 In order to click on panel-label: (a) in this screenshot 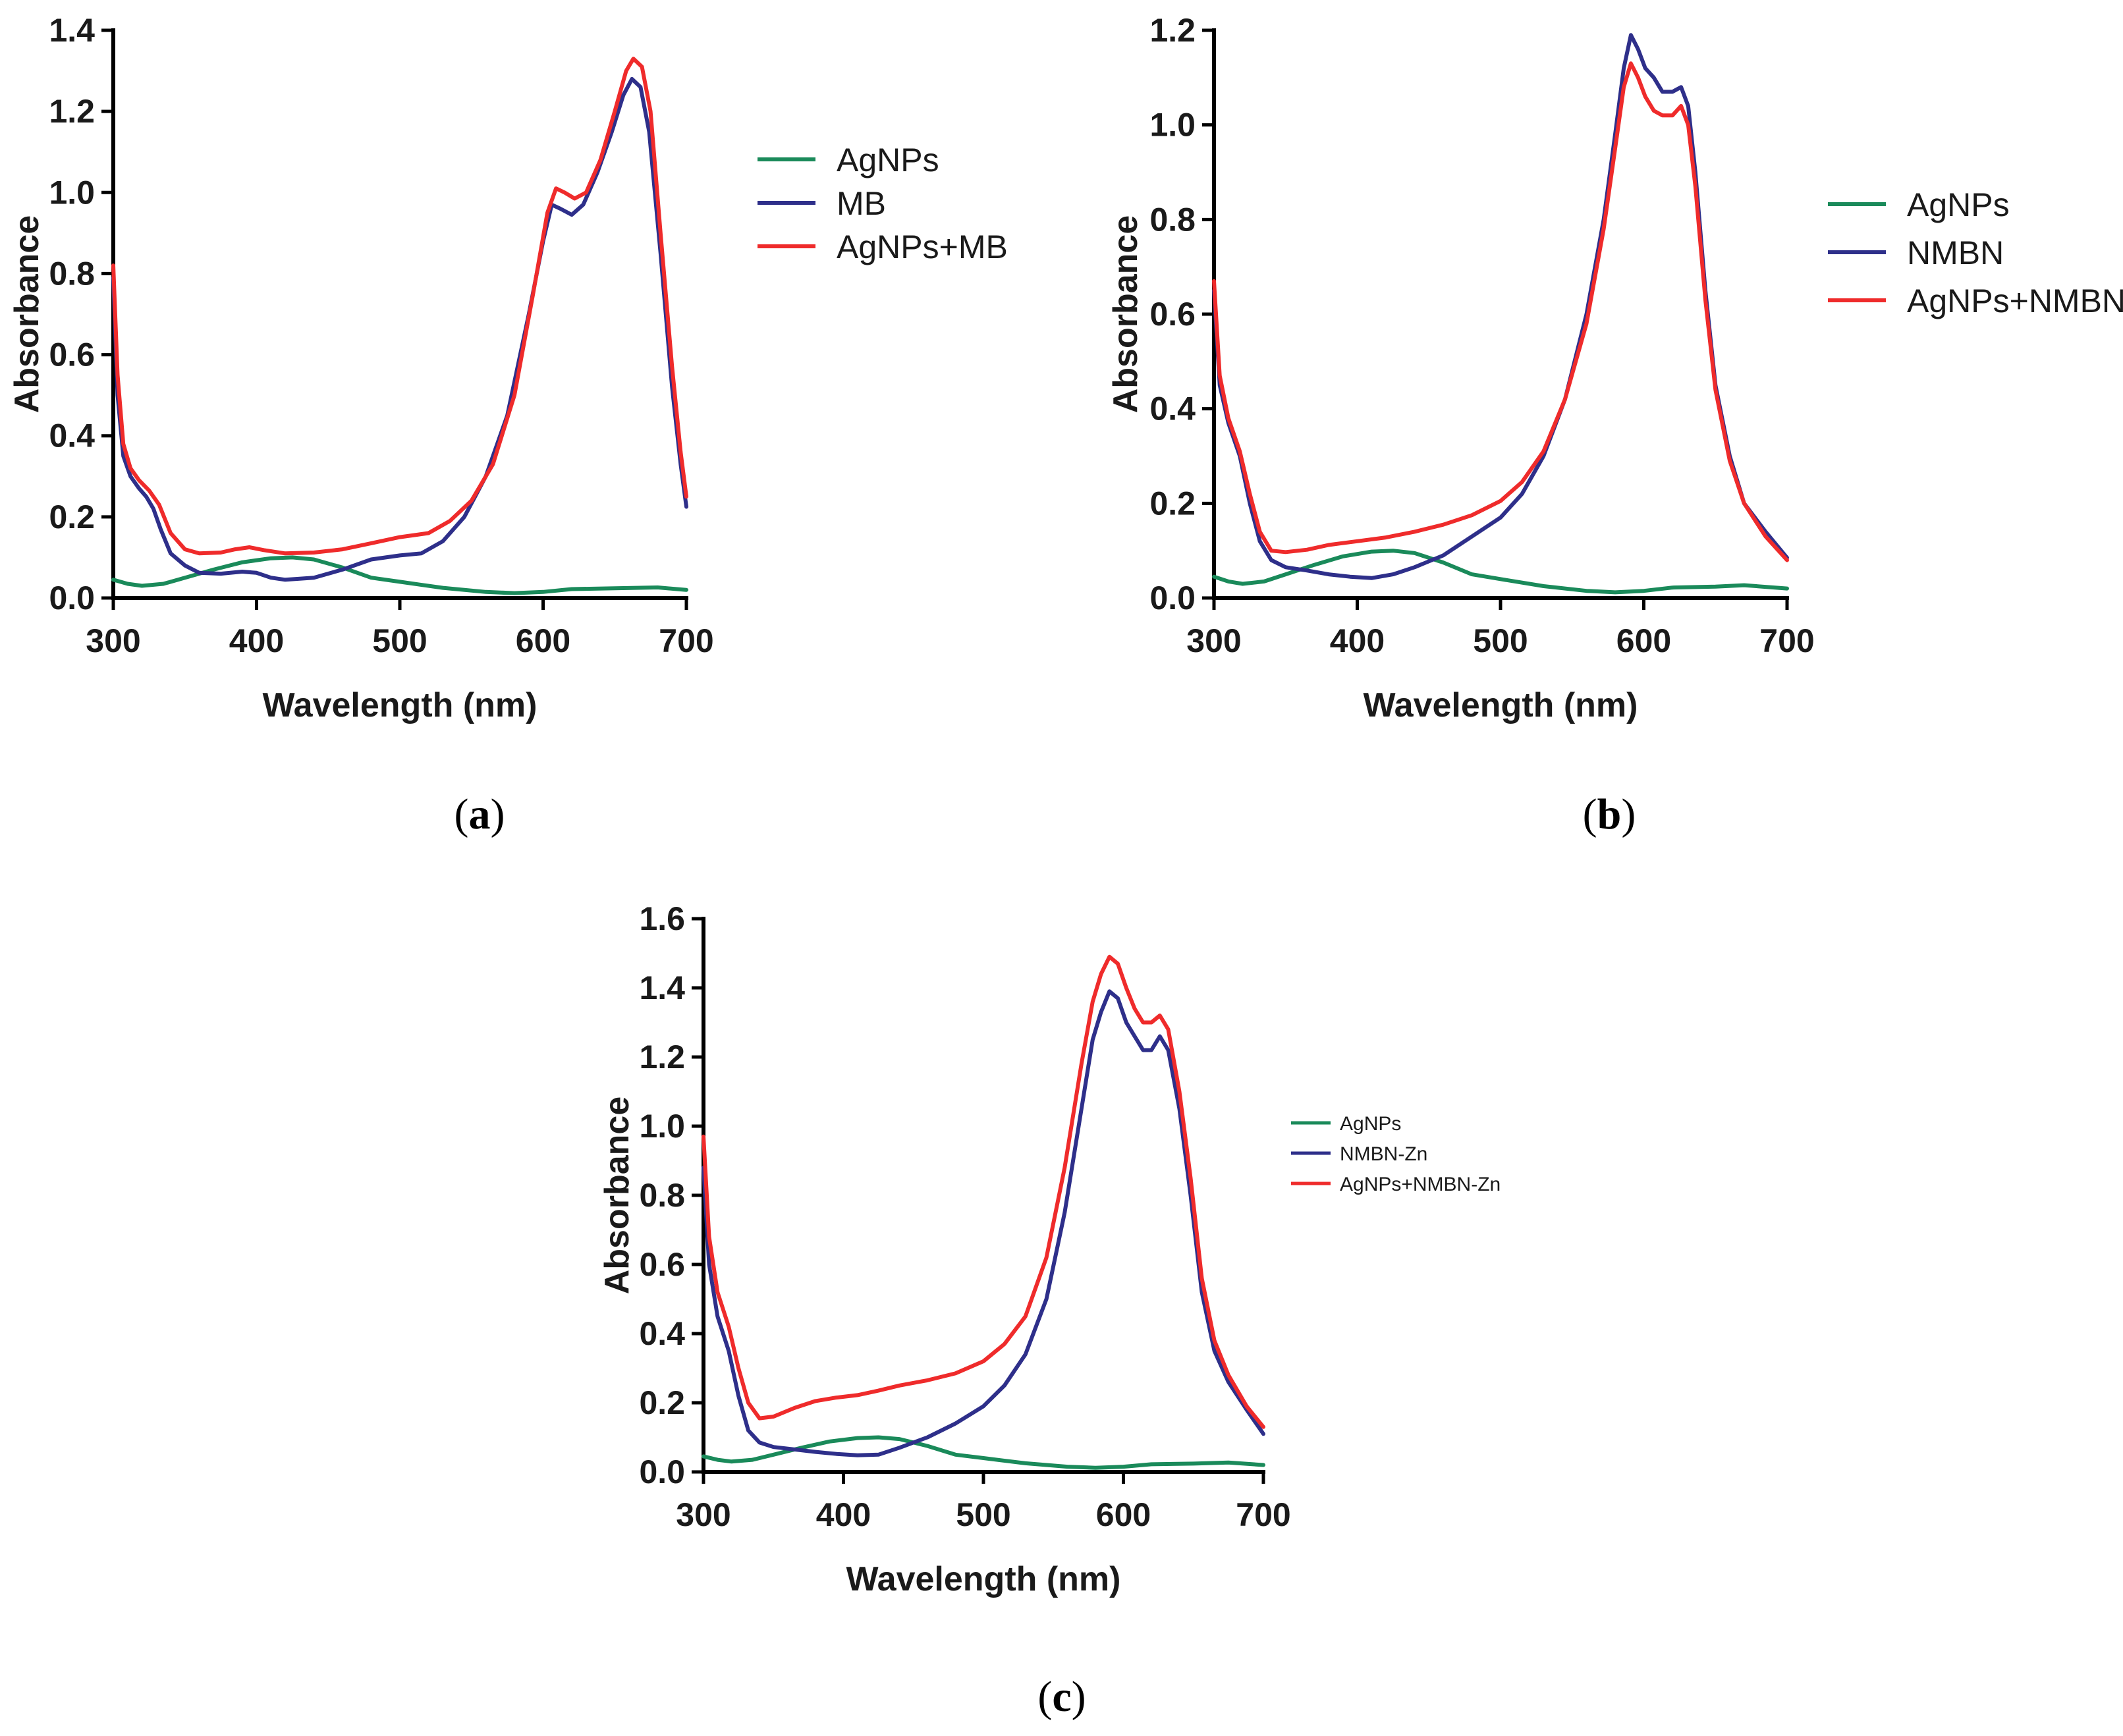, I will do `click(480, 814)`.